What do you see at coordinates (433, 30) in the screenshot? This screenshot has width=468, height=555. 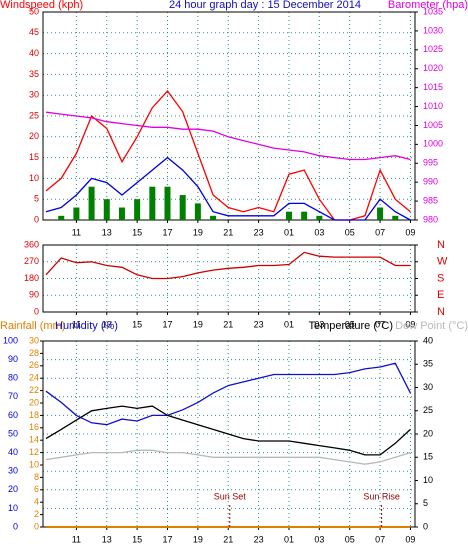 I see `y2-tick-label: 1030` at bounding box center [433, 30].